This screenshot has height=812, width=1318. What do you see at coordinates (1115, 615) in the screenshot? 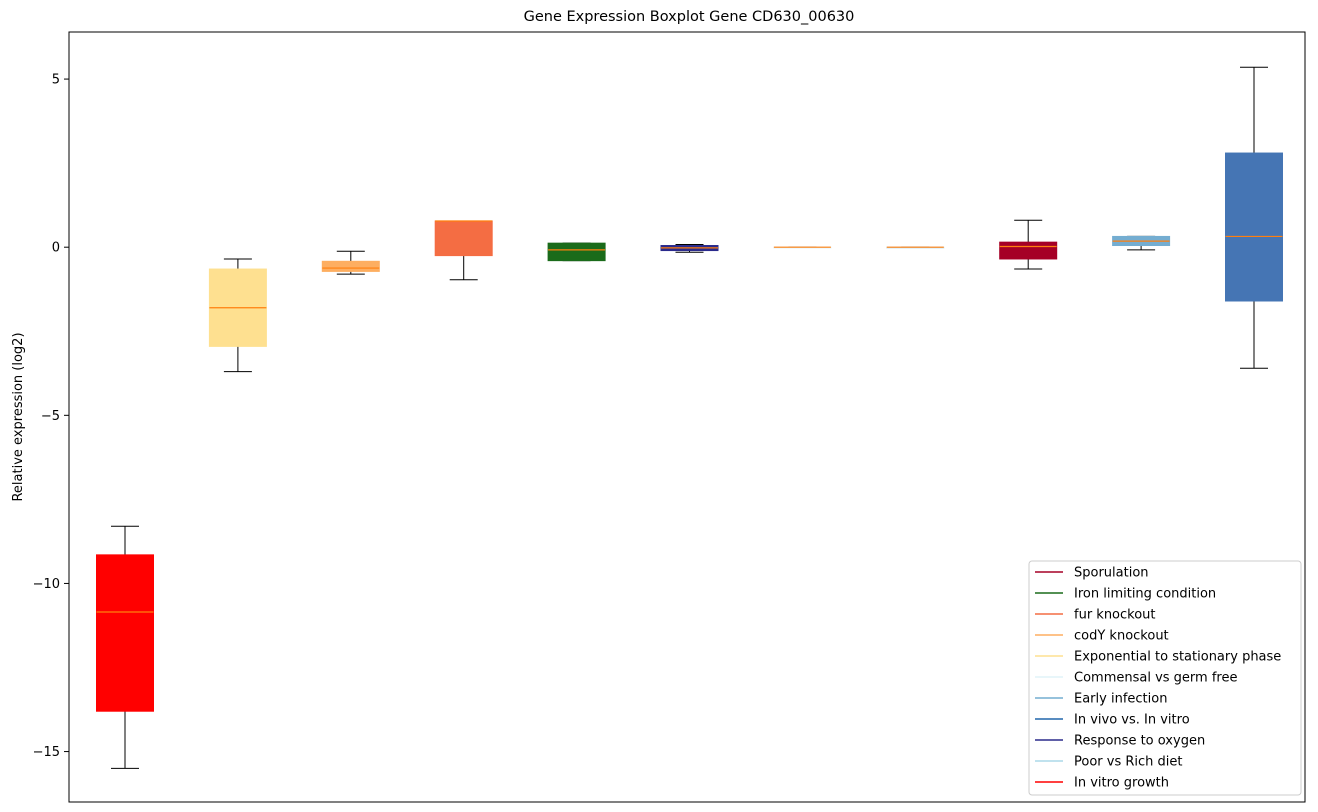
I see `legend-label: fur knockout` at bounding box center [1115, 615].